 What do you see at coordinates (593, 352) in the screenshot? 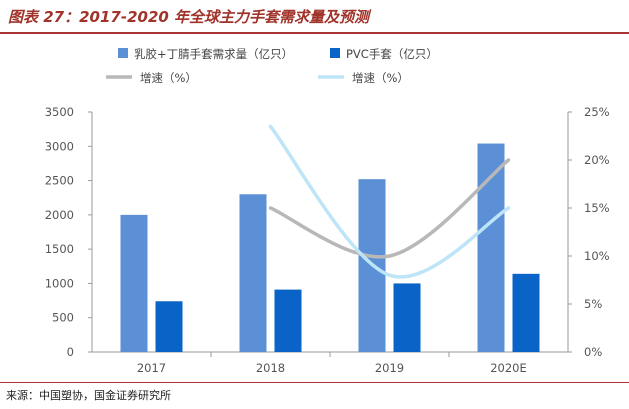
I see `right-tick-label: 0%` at bounding box center [593, 352].